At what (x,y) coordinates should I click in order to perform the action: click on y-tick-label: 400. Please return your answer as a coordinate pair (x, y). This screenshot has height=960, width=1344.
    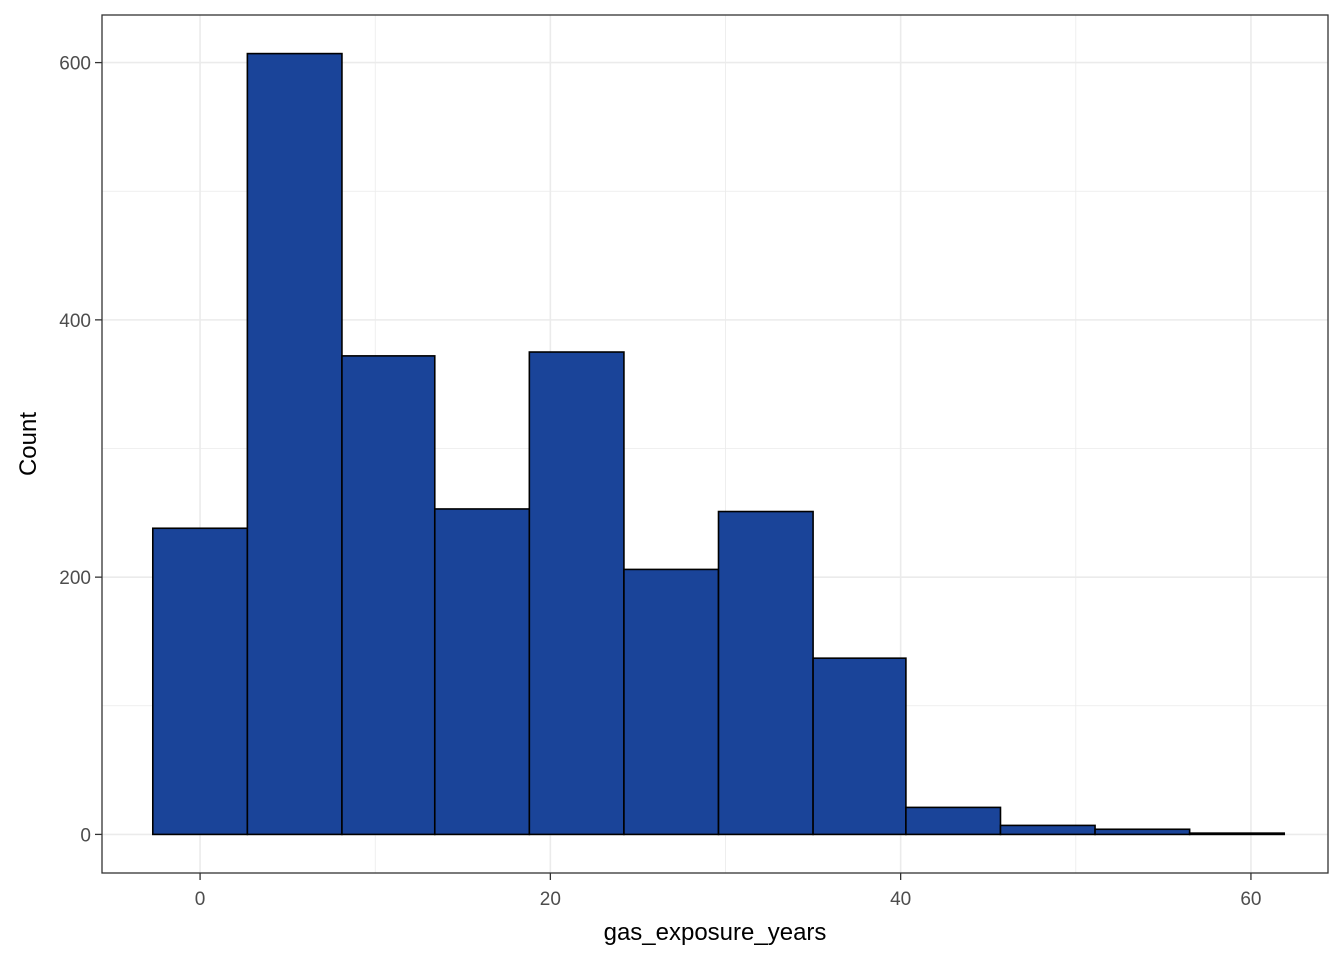
    Looking at the image, I should click on (75, 321).